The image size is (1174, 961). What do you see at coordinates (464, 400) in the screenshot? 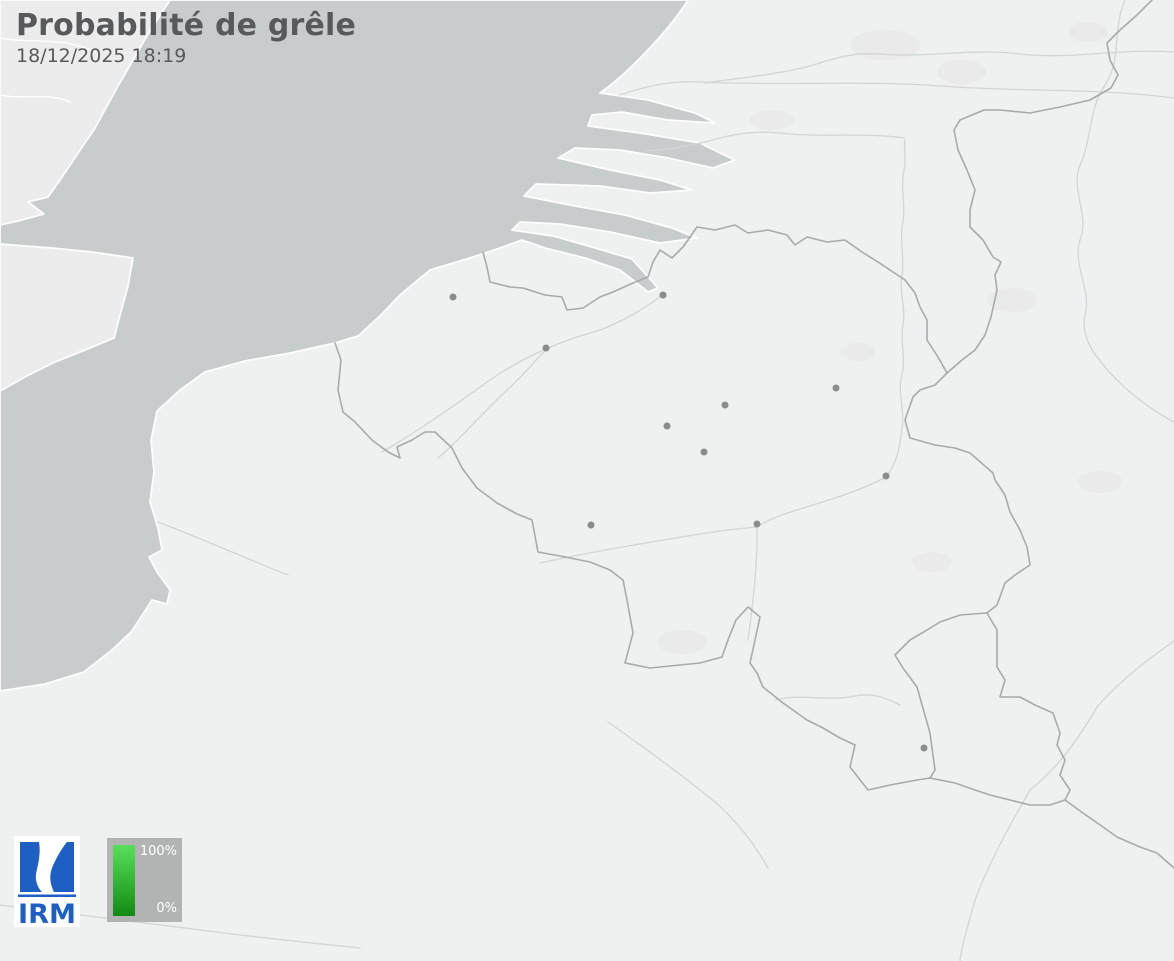
I see `river-leie` at bounding box center [464, 400].